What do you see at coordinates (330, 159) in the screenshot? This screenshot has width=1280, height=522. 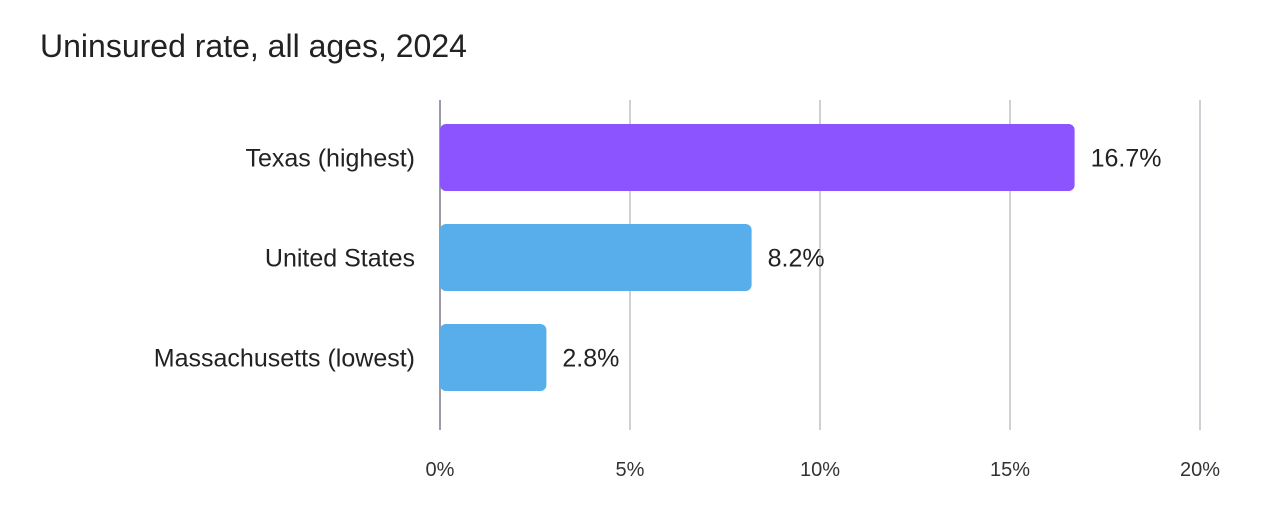 I see `category-label: Texas (highest)` at bounding box center [330, 159].